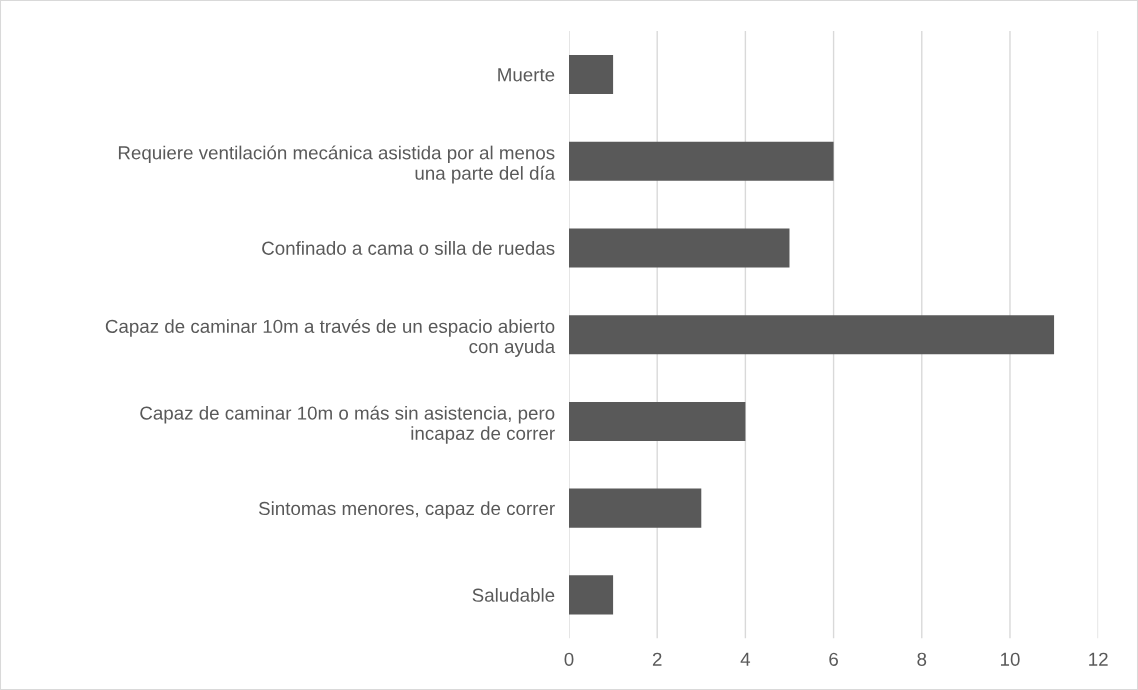 Image resolution: width=1138 pixels, height=690 pixels. I want to click on y-tick-label: Muerte, so click(526, 75).